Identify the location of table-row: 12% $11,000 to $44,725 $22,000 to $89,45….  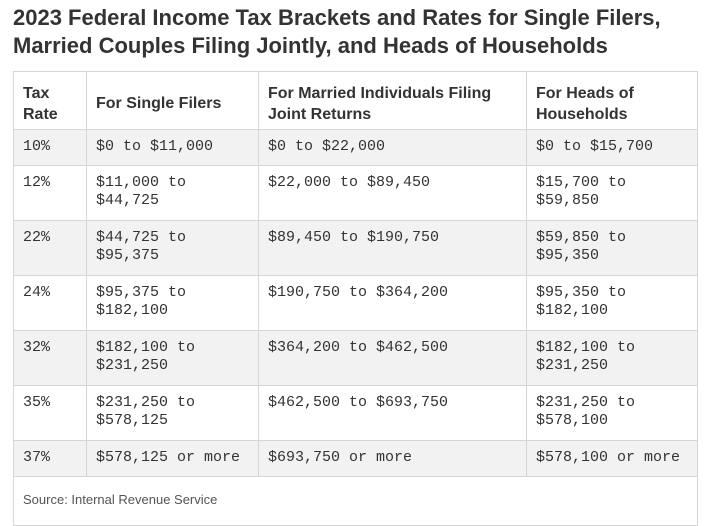
(355, 193).